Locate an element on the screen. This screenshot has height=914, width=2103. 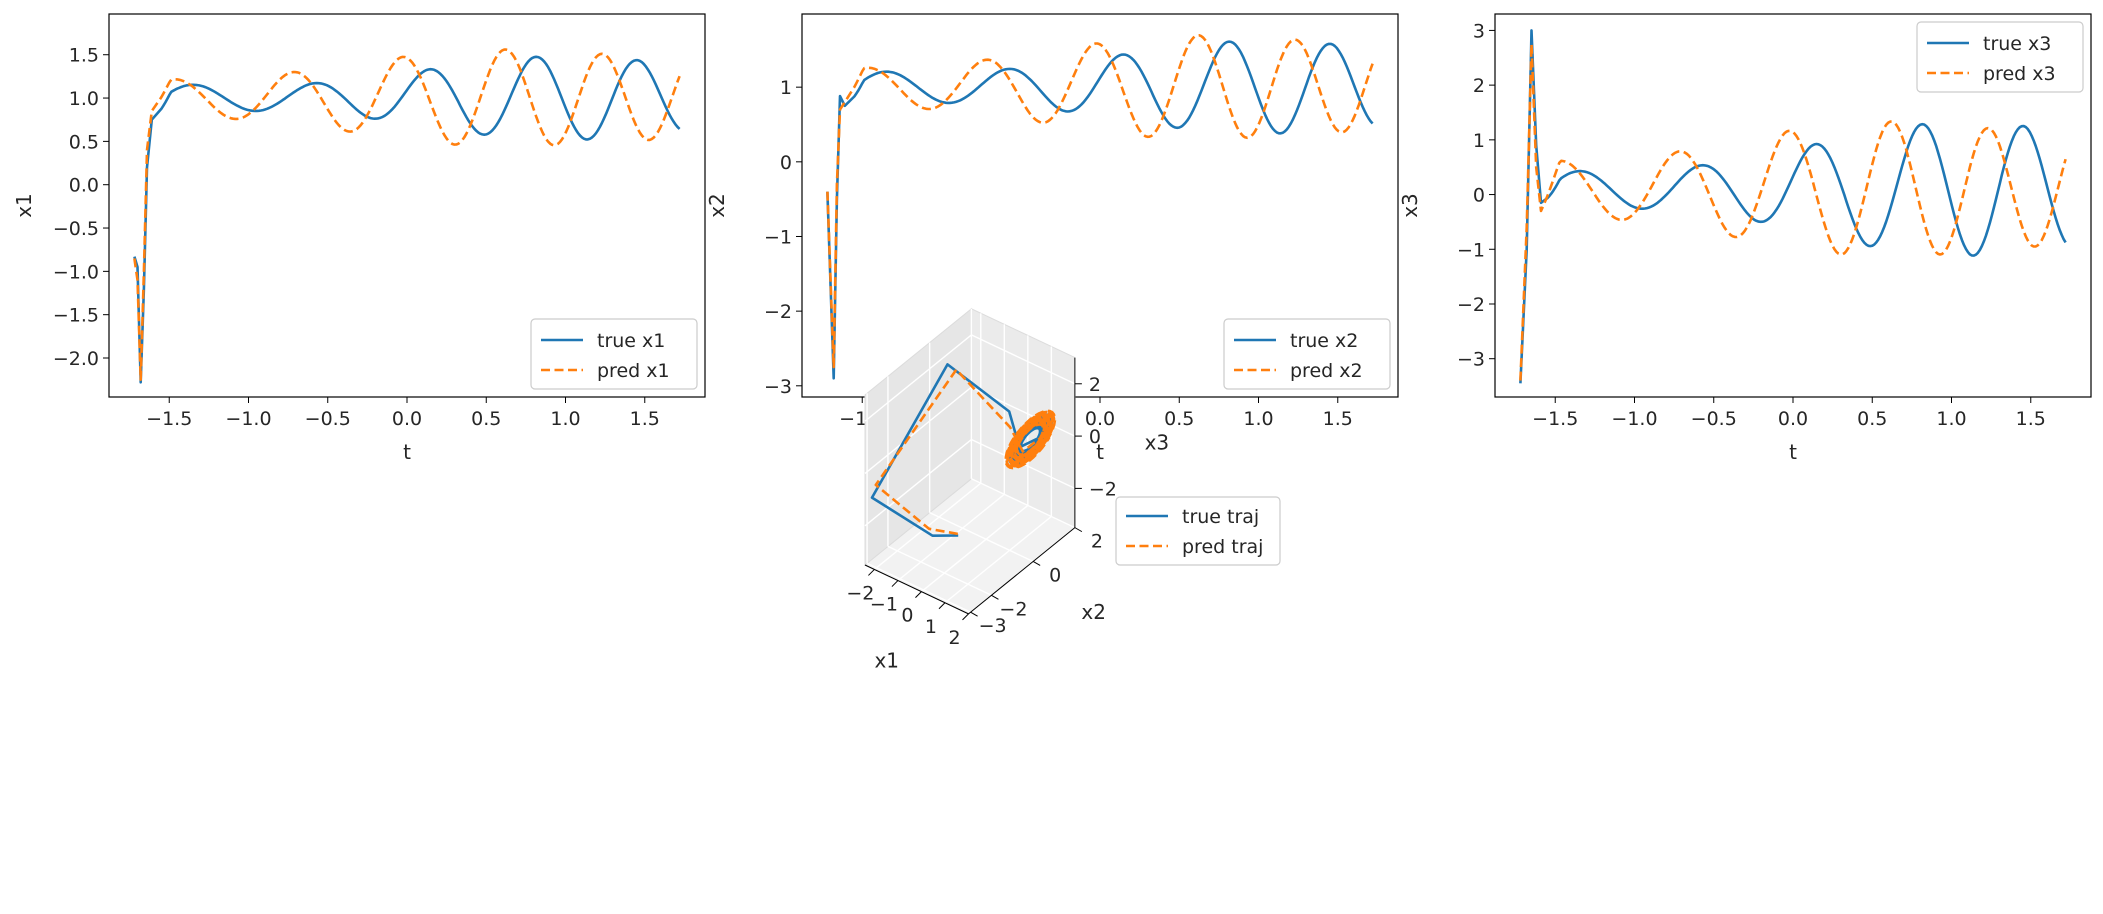
legend-label: pred traj is located at coordinates (1222, 547).